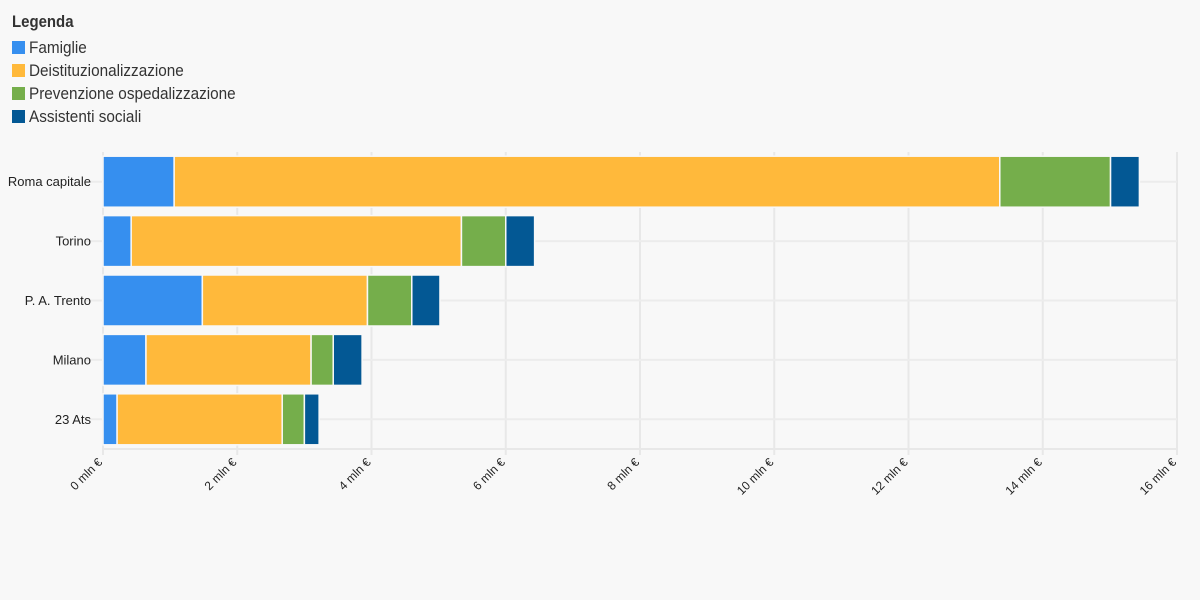 This screenshot has height=600, width=1200. I want to click on y-tick-label: Milano, so click(72, 359).